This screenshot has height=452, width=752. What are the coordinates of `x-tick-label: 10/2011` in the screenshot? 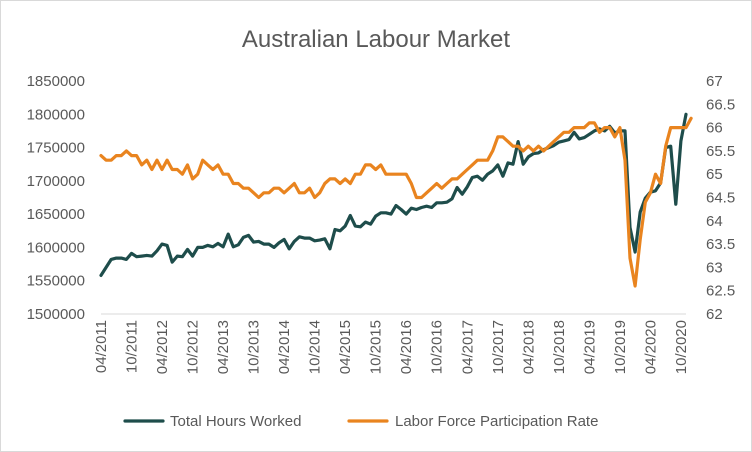 It's located at (132, 346).